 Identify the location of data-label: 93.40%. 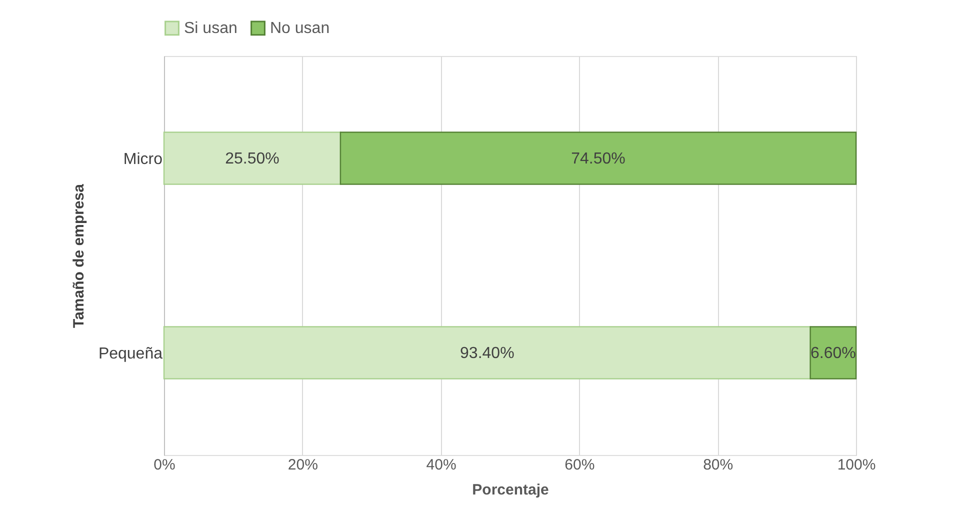
(487, 353).